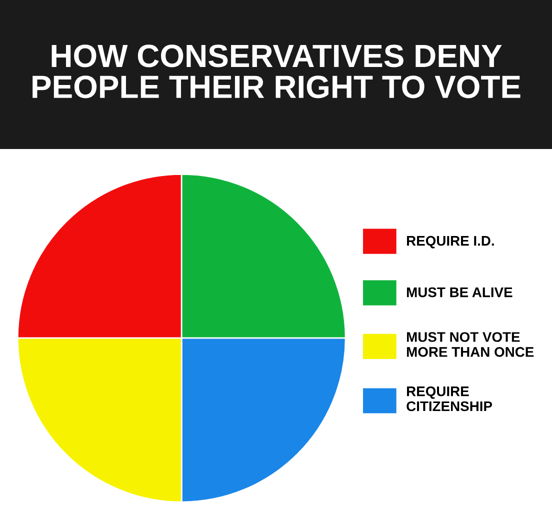  I want to click on legend-label: MUST NOT VOTE MORE THAN ONCE, so click(470, 344).